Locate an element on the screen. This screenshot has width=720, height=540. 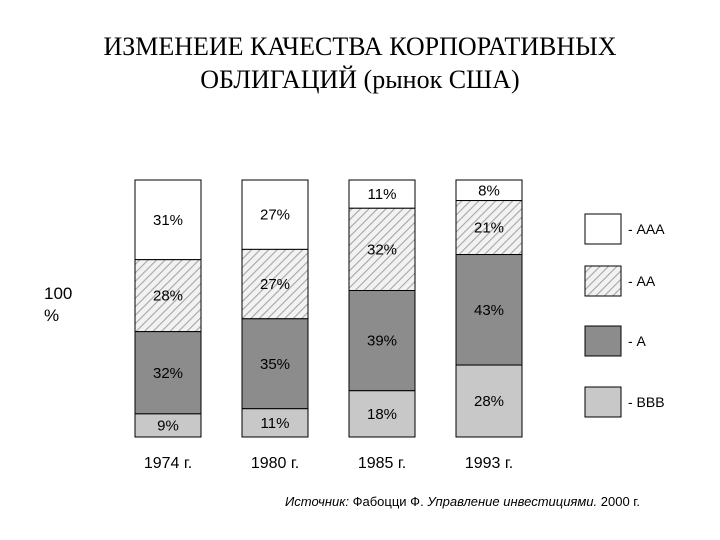
segment-label-2-4: 11% is located at coordinates (275, 423).